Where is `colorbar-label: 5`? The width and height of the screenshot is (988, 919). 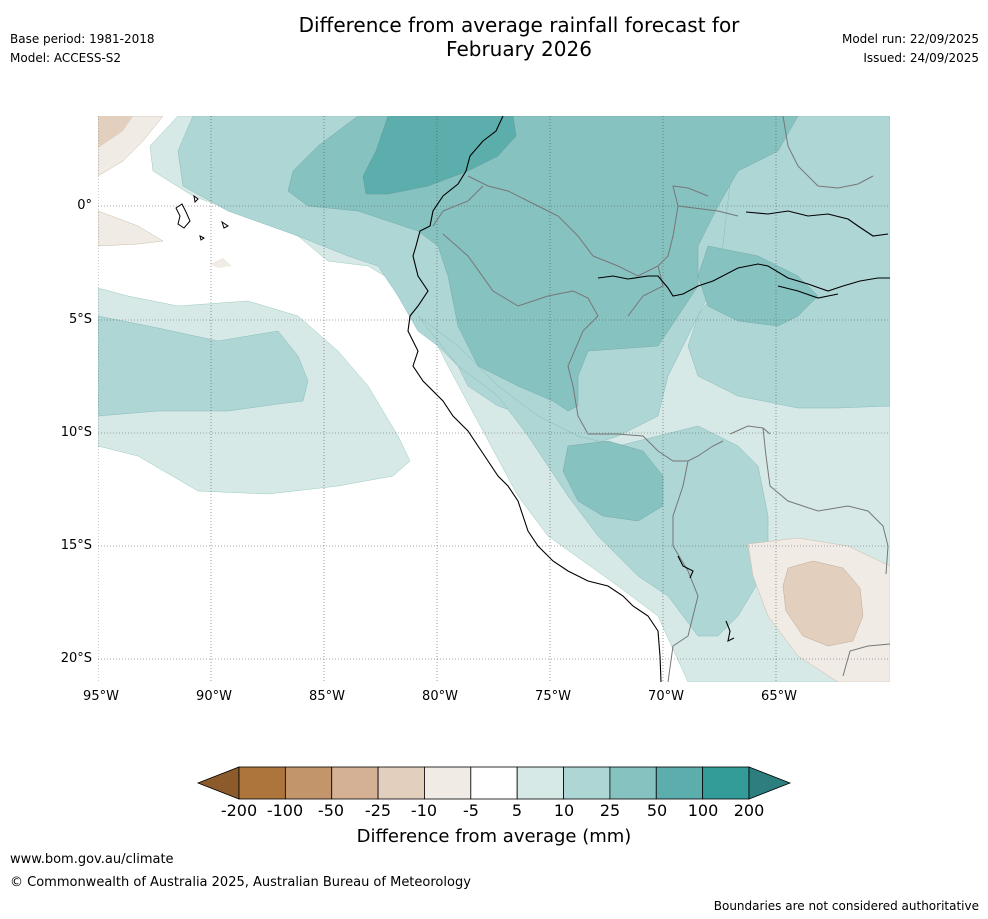
colorbar-label: 5 is located at coordinates (517, 810).